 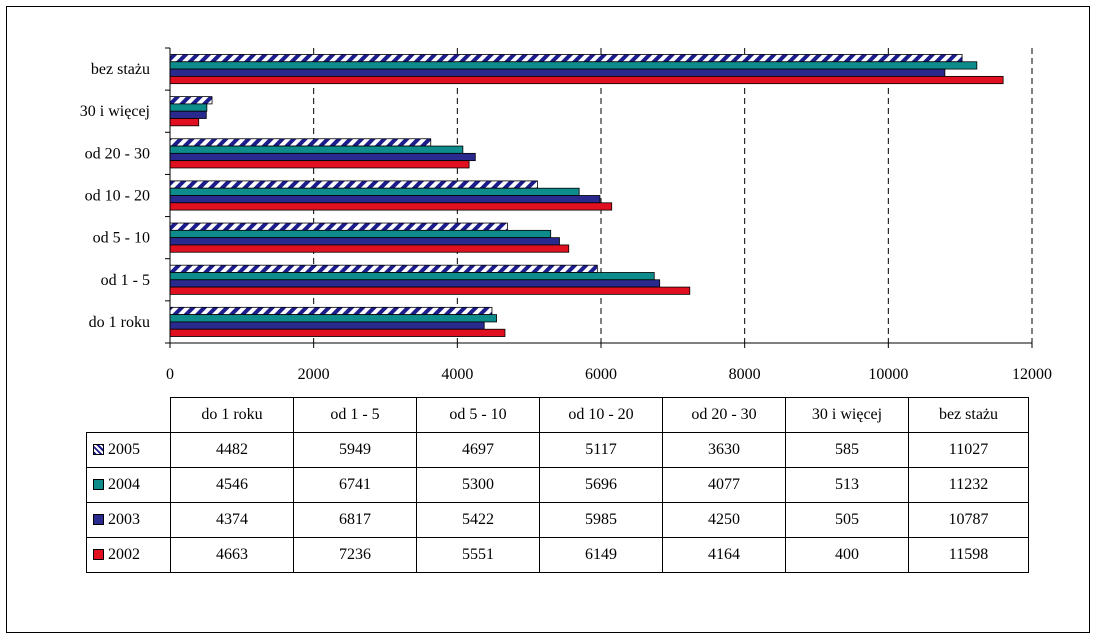 I want to click on table-cell: 5985, so click(x=601, y=520).